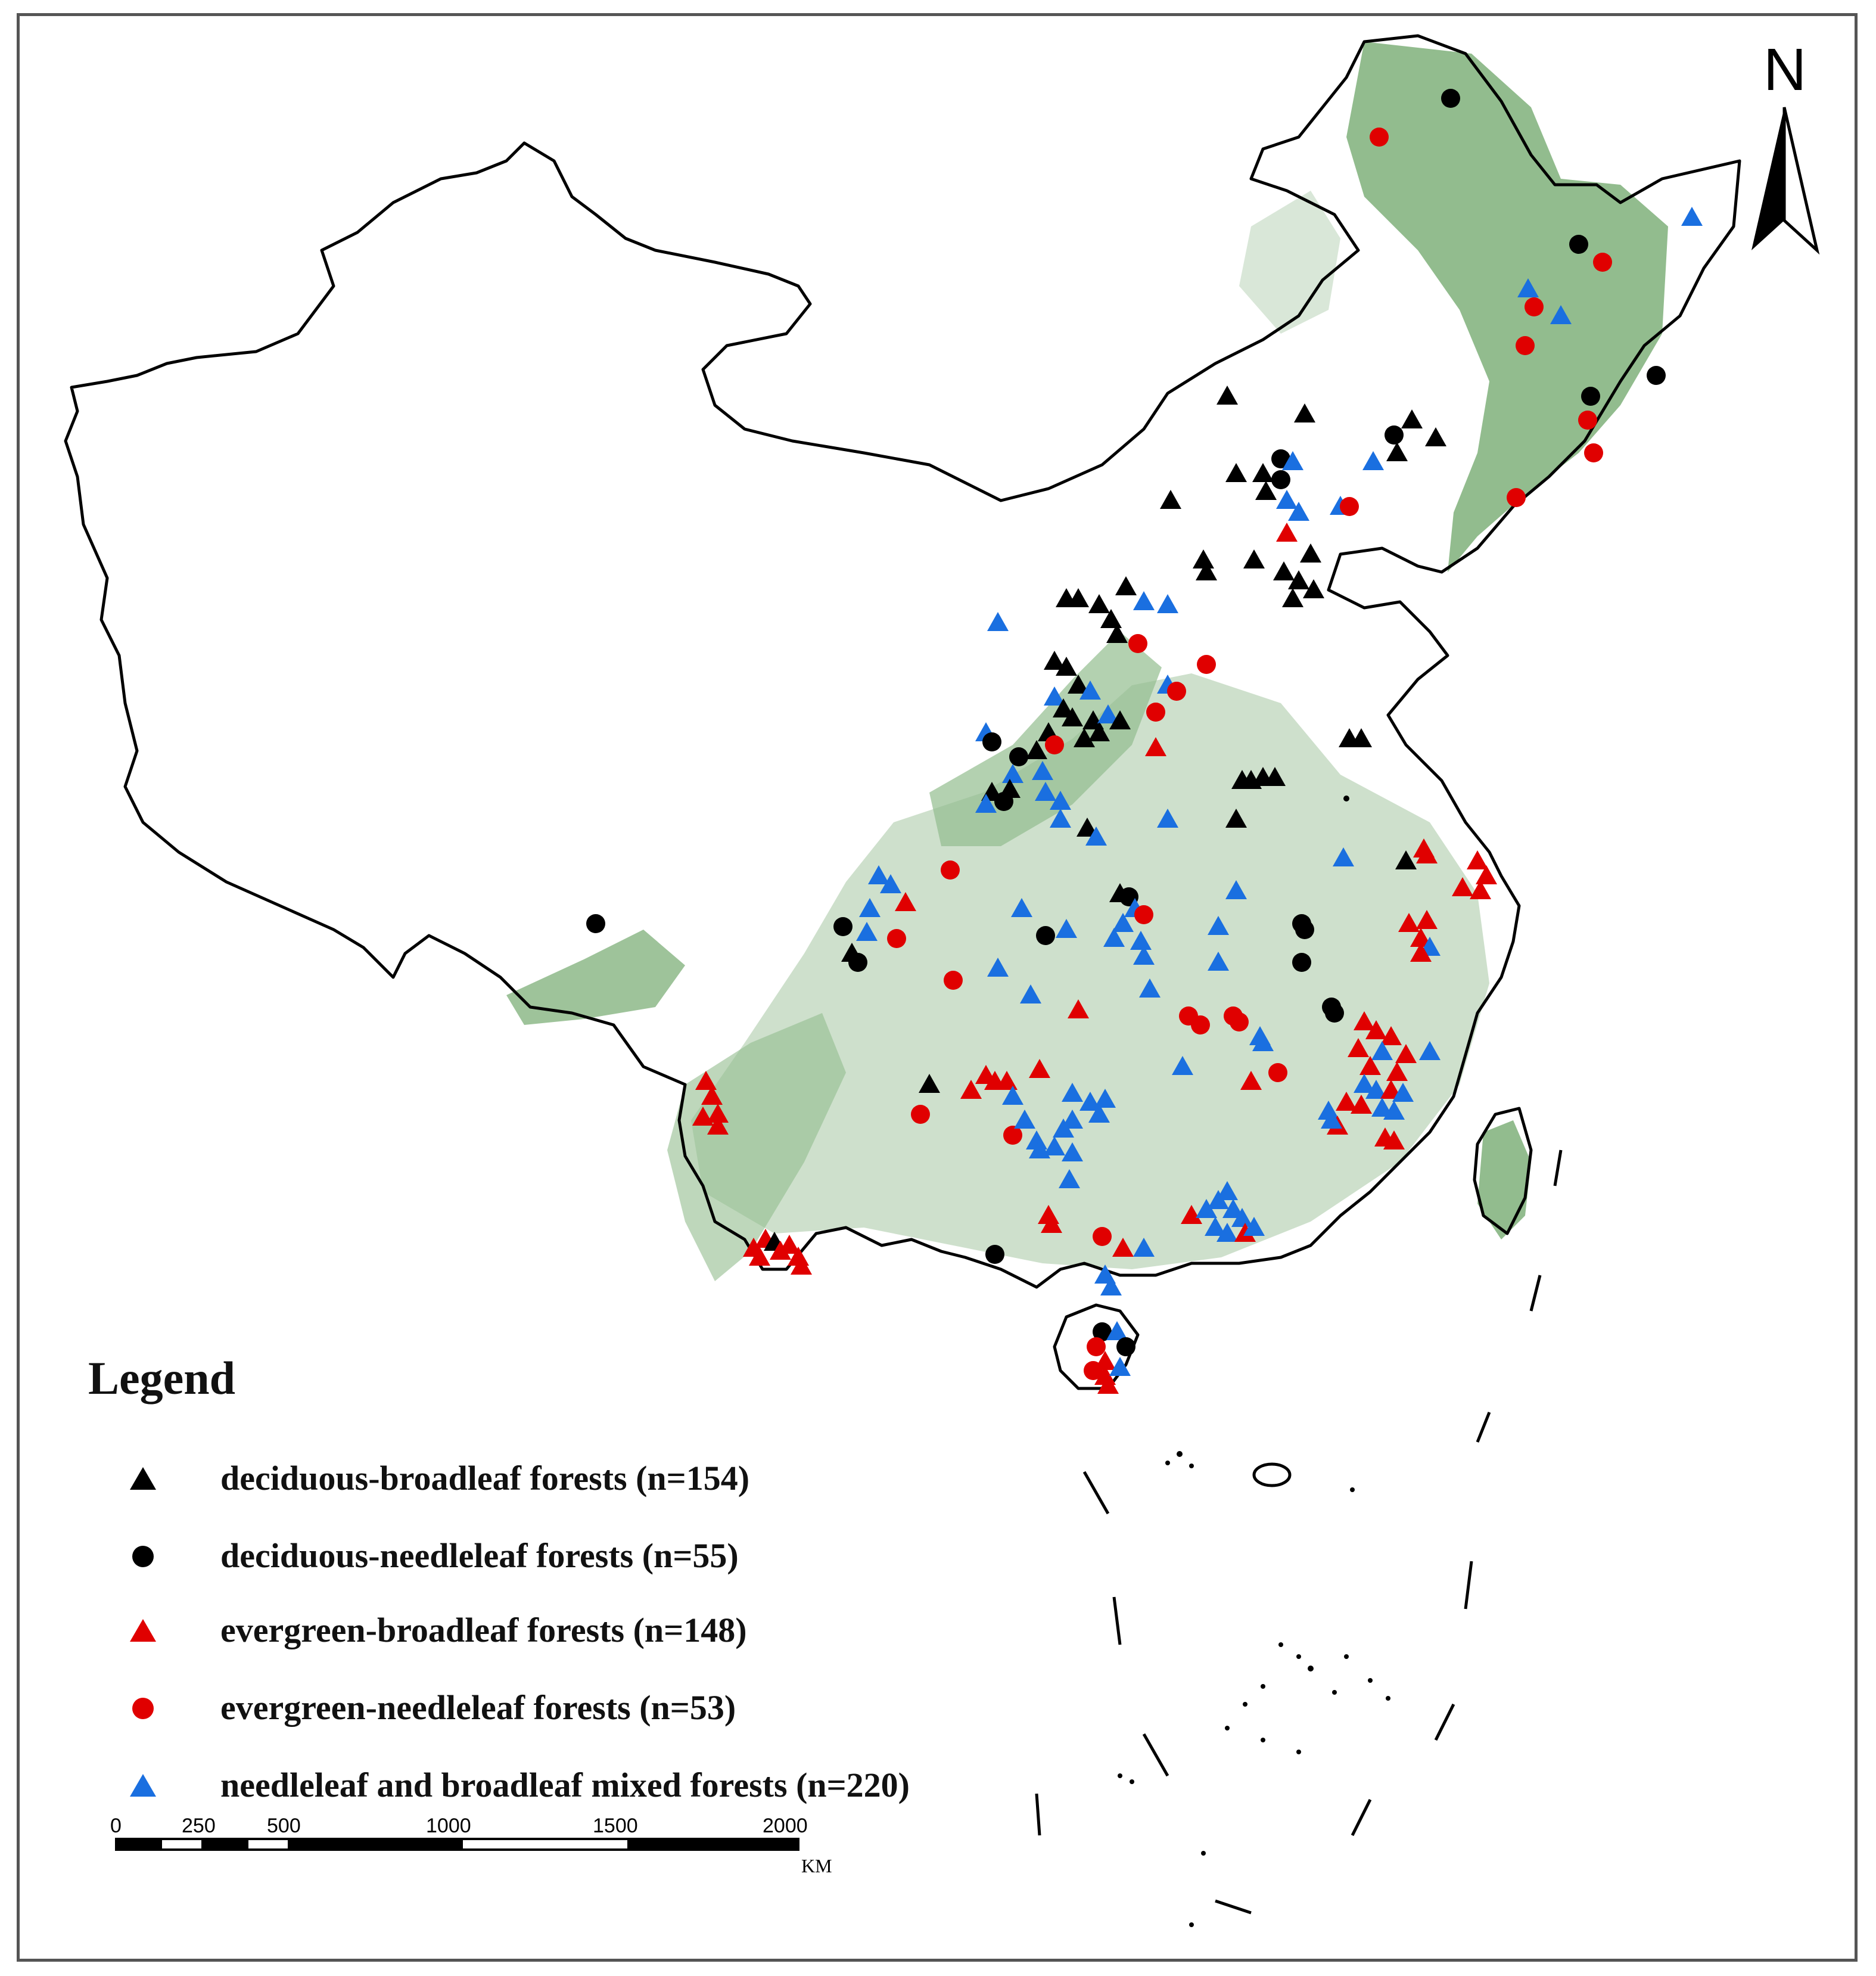  Describe the element at coordinates (199, 1826) in the screenshot. I see `scale-tick-label: 250` at that location.